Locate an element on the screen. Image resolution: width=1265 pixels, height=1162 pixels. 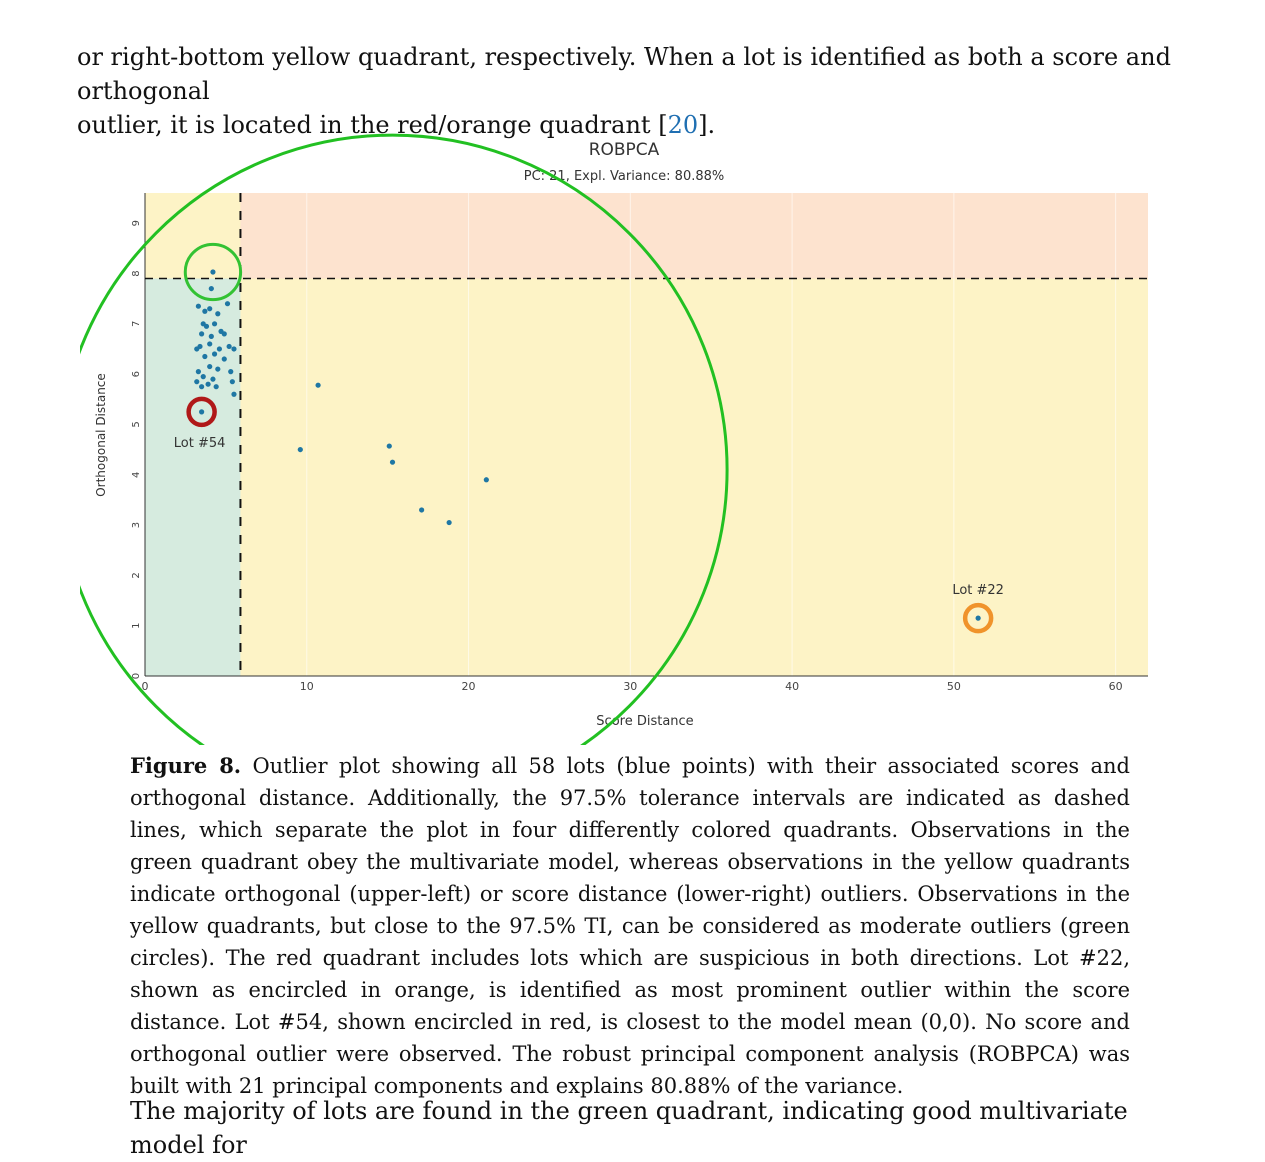
x-tick-label: 0 is located at coordinates (145, 686).